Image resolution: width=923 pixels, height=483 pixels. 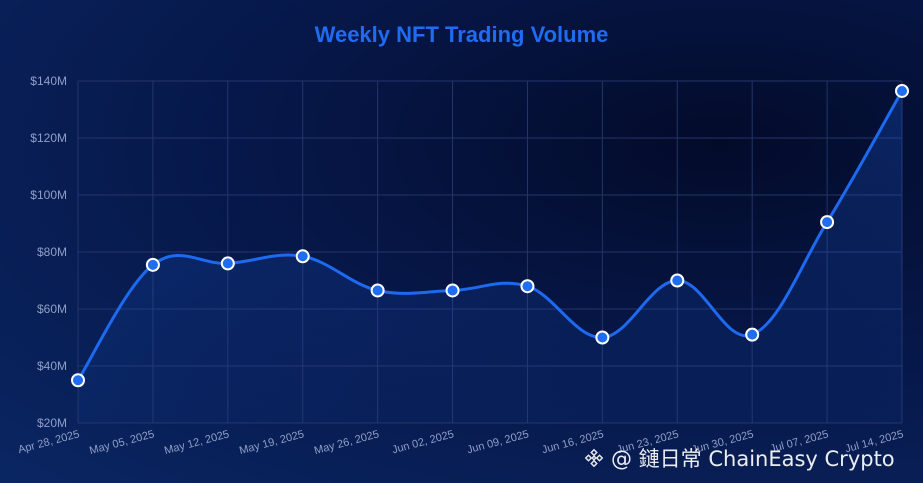 I want to click on x-tick-label: Jun 02, 2025, so click(x=423, y=442).